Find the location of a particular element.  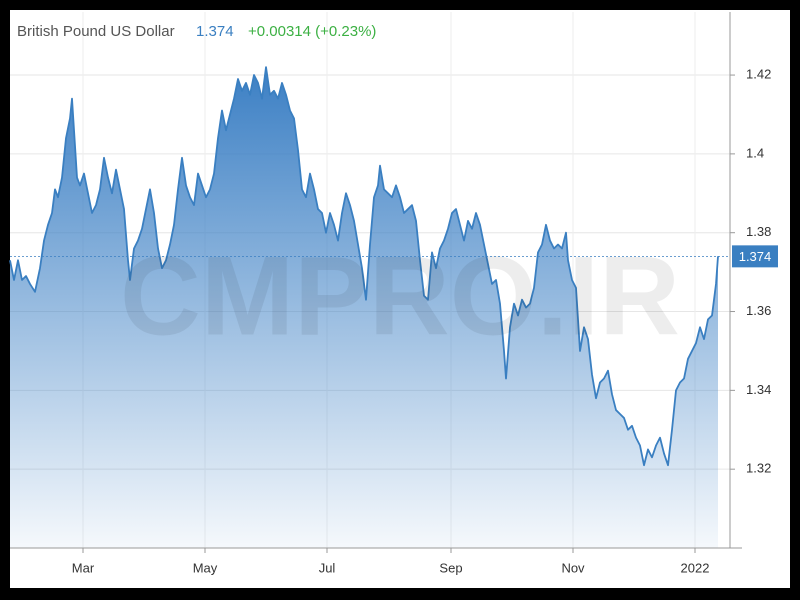

y-tick-label: 1.32 is located at coordinates (758, 468).